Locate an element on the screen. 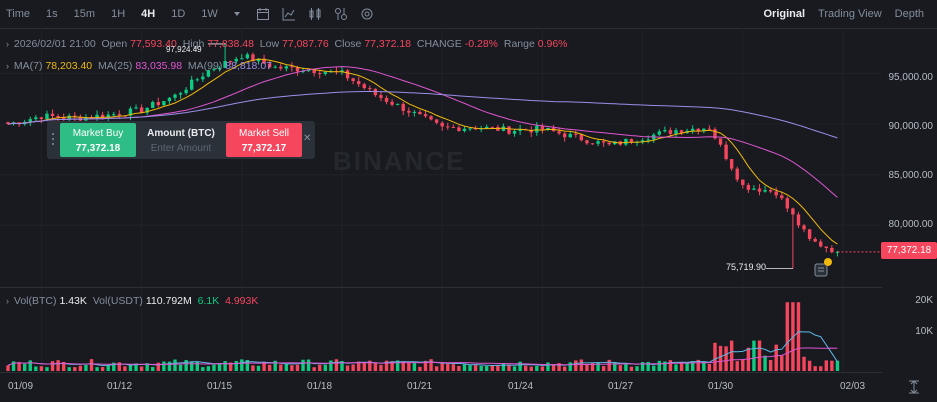  vol-usdt-label: Vol(USDT) is located at coordinates (117, 301).